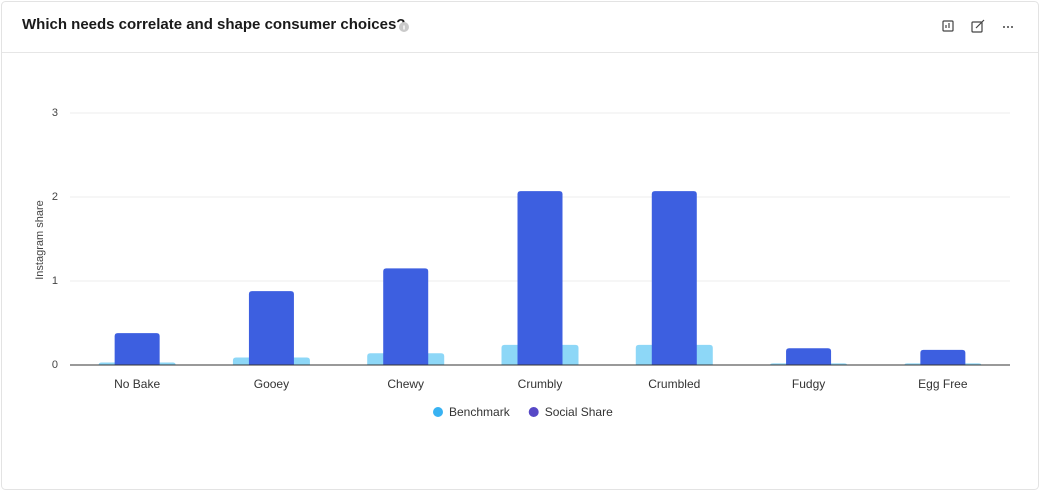 The height and width of the screenshot is (492, 1040). I want to click on x-tick-label: Egg Free, so click(943, 384).